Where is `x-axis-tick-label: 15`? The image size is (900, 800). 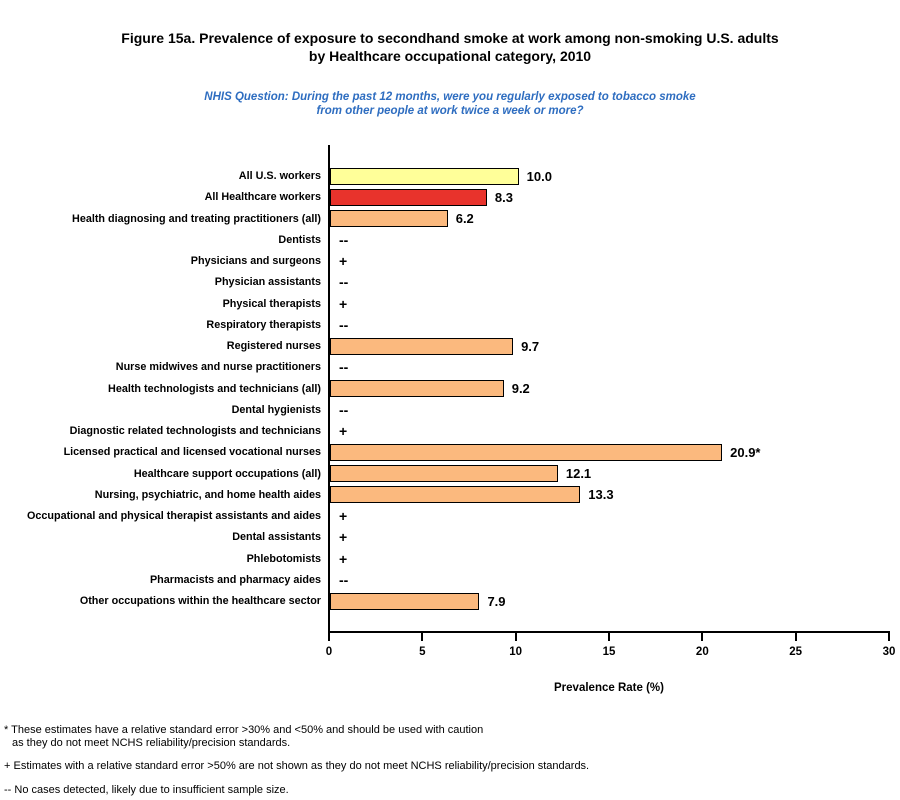
x-axis-tick-label: 15 is located at coordinates (609, 652).